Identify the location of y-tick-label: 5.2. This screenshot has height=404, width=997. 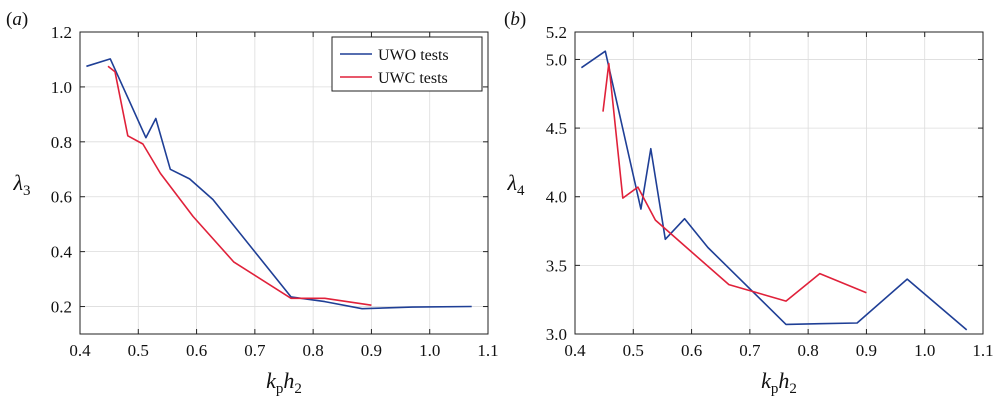
(556, 32).